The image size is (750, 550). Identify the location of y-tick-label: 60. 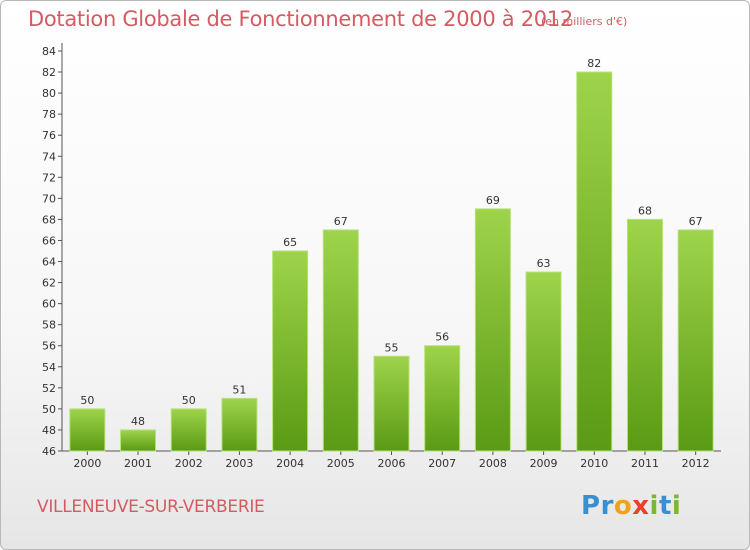
(49, 304).